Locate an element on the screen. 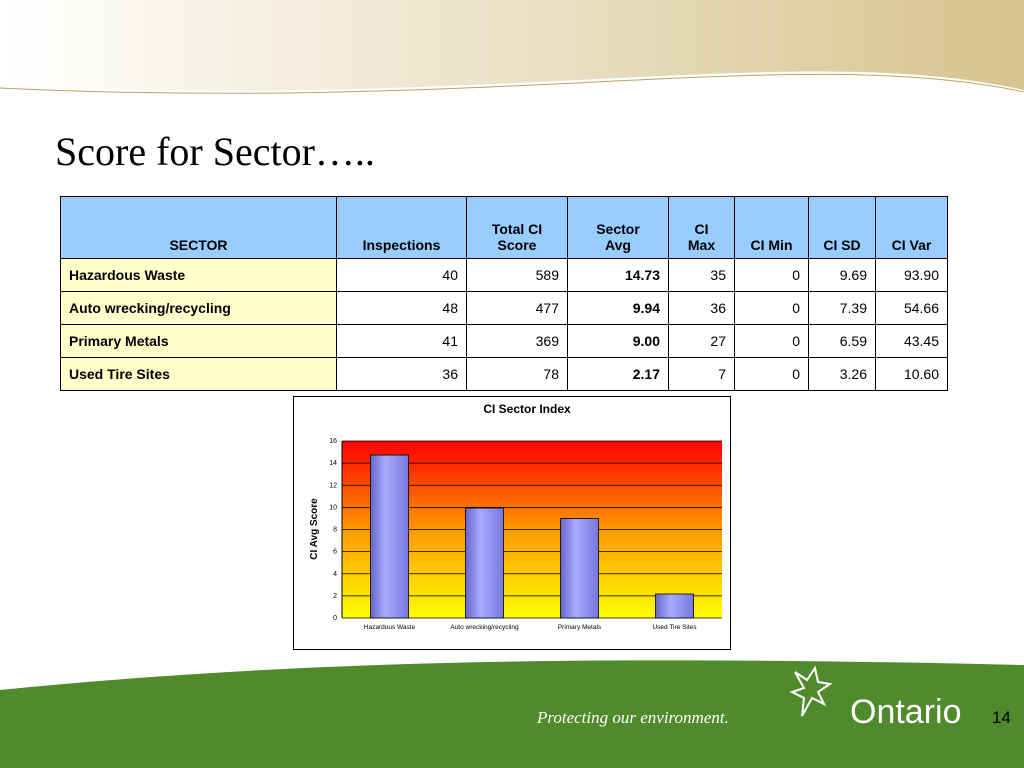  value-cell: 78 is located at coordinates (517, 374).